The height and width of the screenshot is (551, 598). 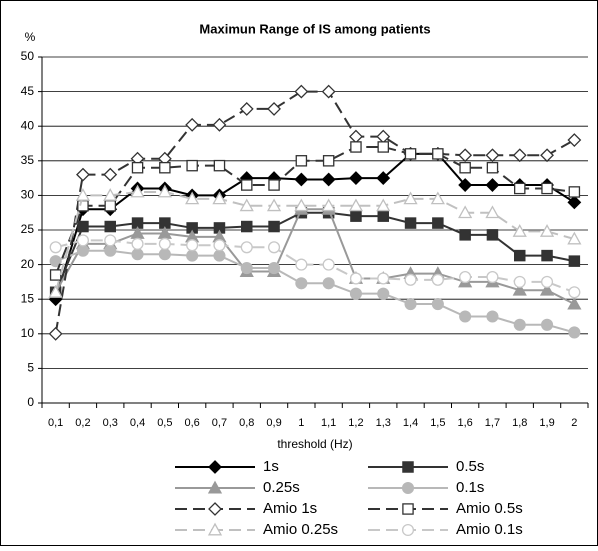 I want to click on x-axis-label: threshold (Hz), so click(x=314, y=444).